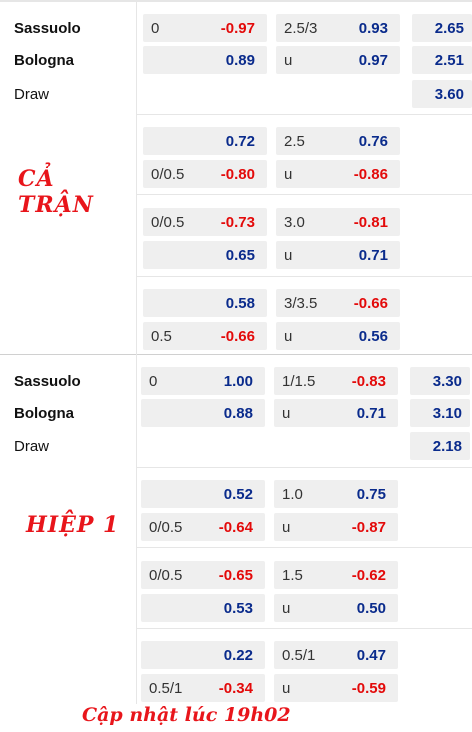  Describe the element at coordinates (449, 28) in the screenshot. I see `1x2-odds: 2.65` at that location.